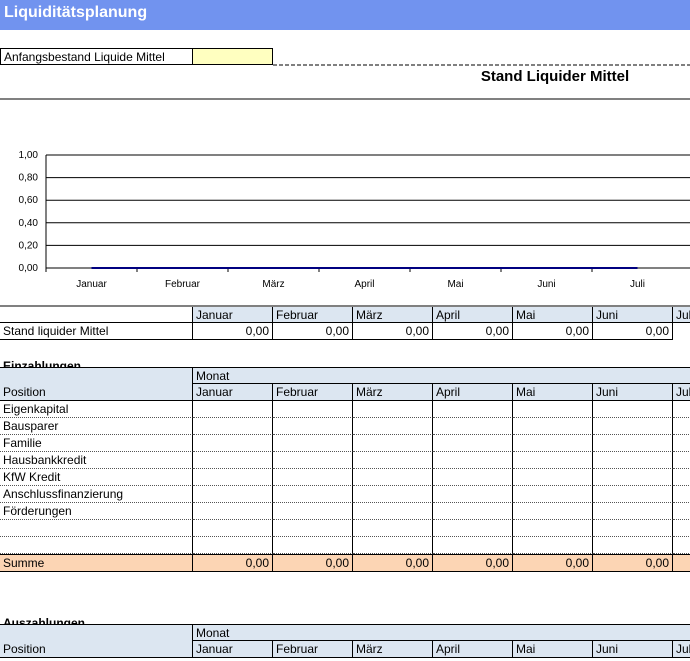 This screenshot has width=690, height=661. Describe the element at coordinates (96, 477) in the screenshot. I see `row-label: KfW Kredit` at that location.